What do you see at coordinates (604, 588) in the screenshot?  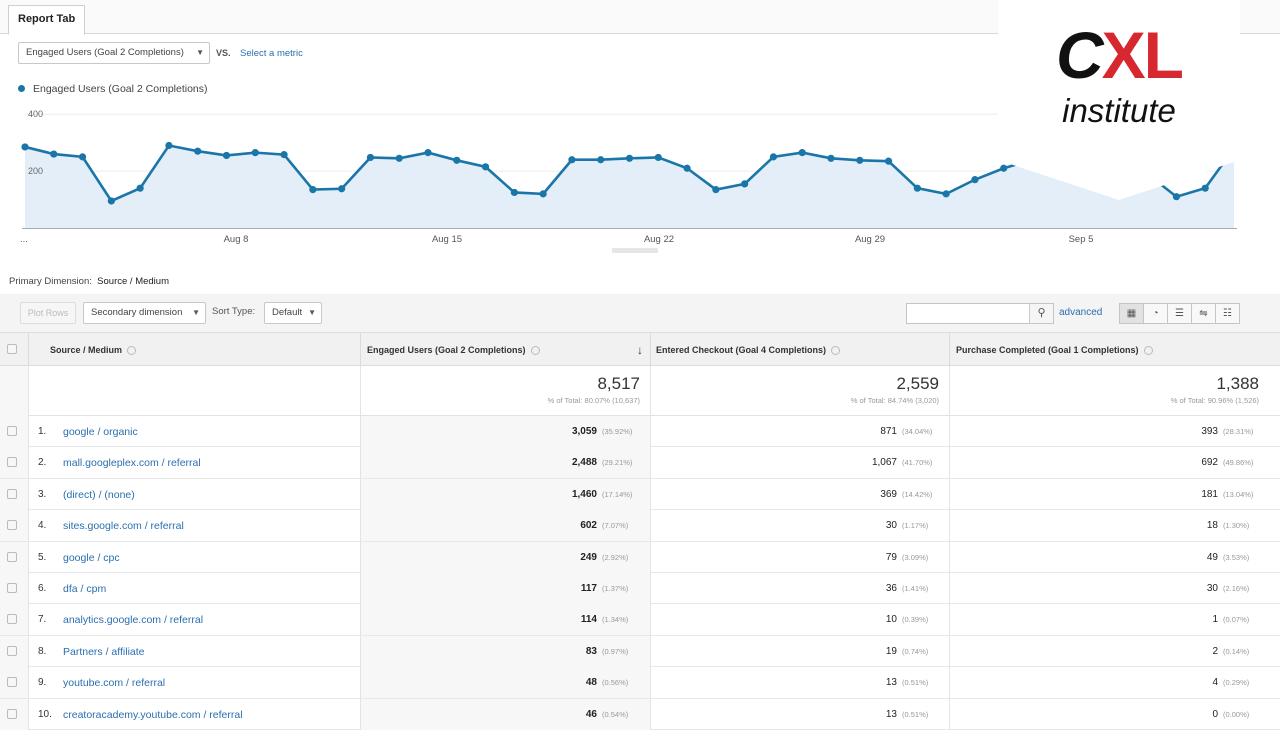 I see `engaged-cell: 117 (1.37%)` at bounding box center [604, 588].